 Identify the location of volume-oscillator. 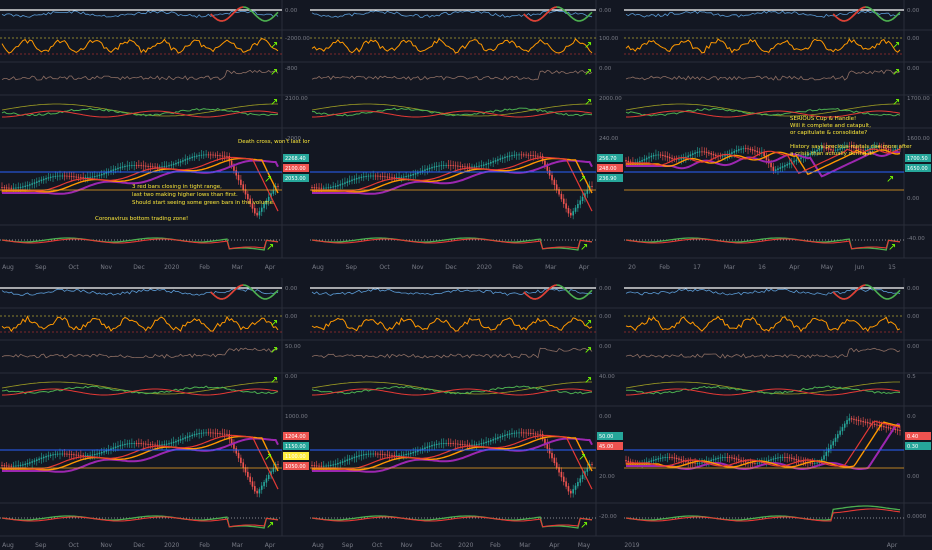
(452, 353).